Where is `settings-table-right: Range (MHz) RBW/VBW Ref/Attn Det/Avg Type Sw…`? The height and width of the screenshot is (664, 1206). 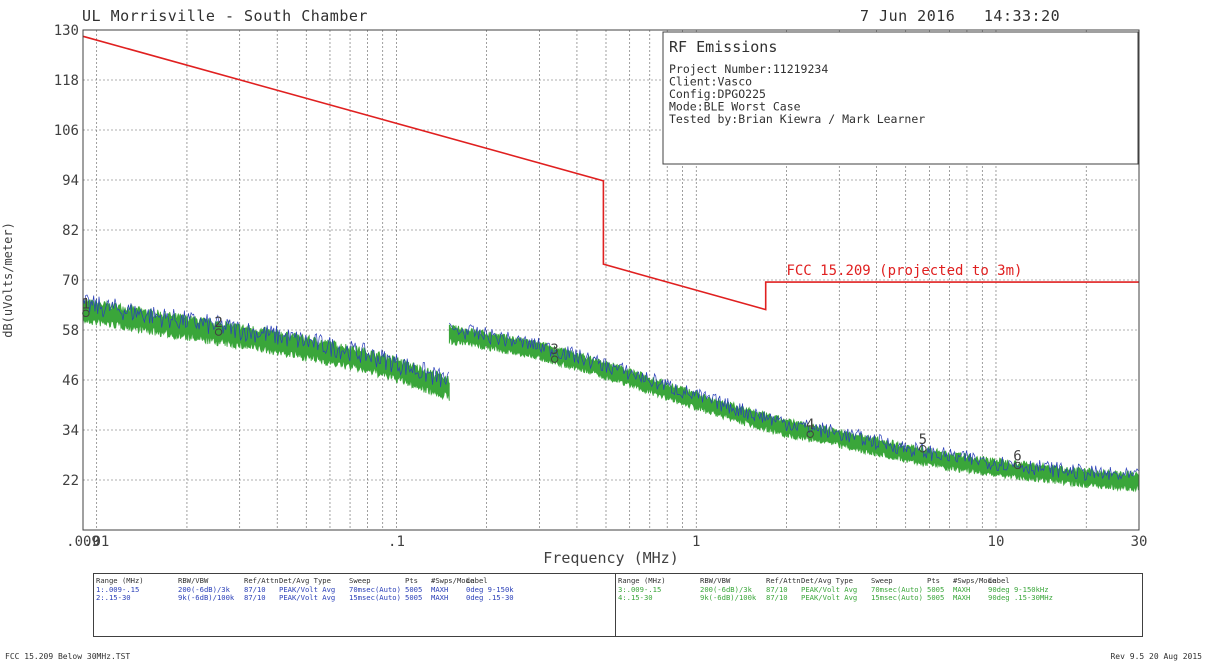 settings-table-right: Range (MHz) RBW/VBW Ref/Attn Det/Avg Type Sw… is located at coordinates (879, 605).